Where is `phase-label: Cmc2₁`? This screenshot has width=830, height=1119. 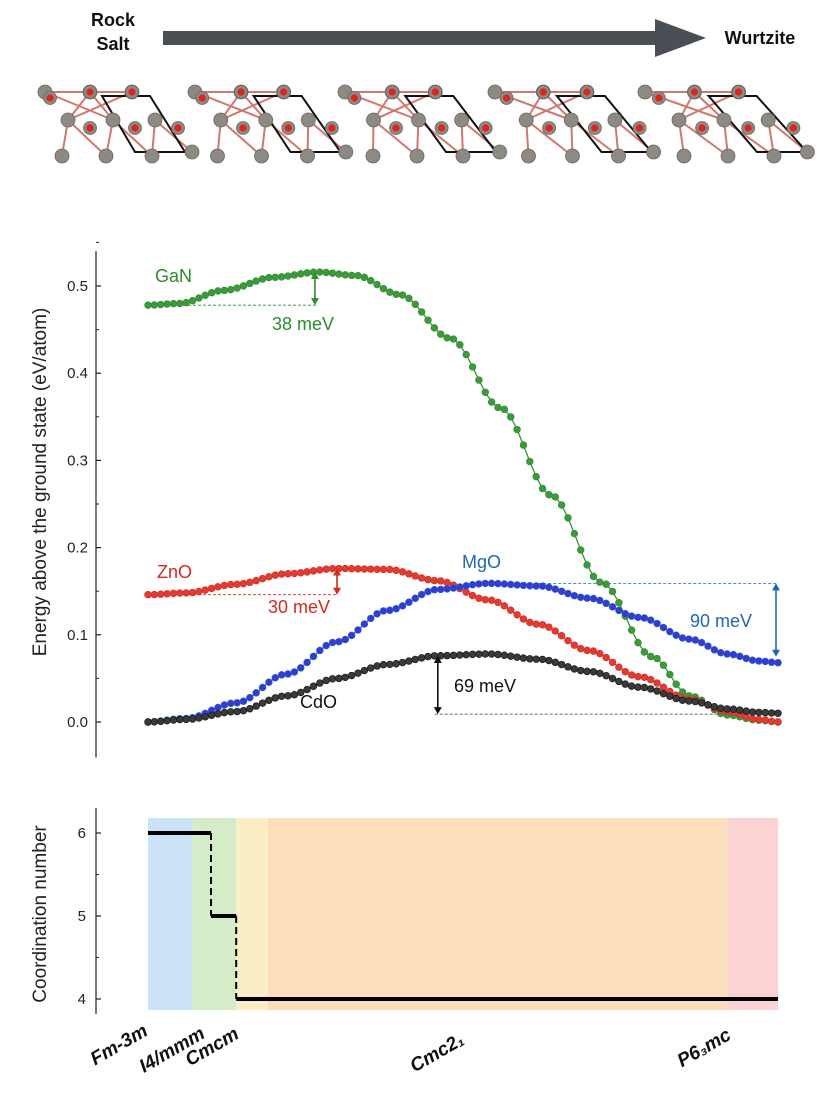
phase-label: Cmc2₁ is located at coordinates (437, 1053).